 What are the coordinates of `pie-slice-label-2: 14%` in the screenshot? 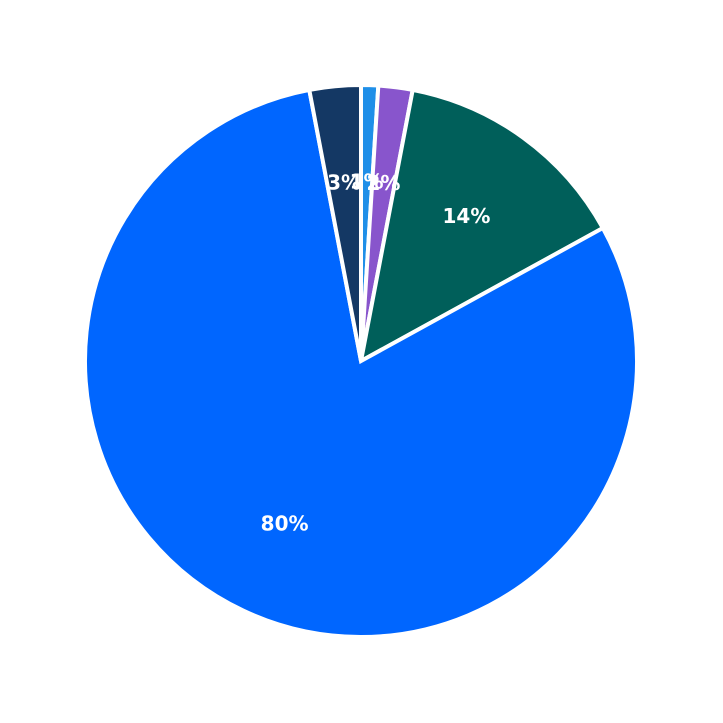 It's located at (467, 216).